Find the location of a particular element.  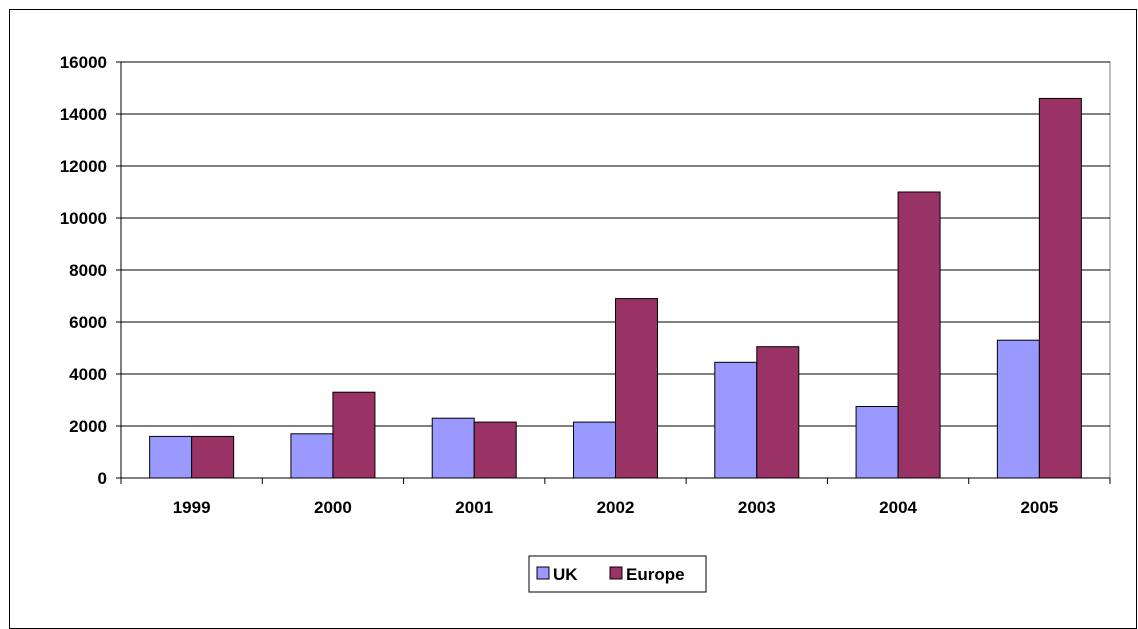

legend-swatch-europe is located at coordinates (616, 573).